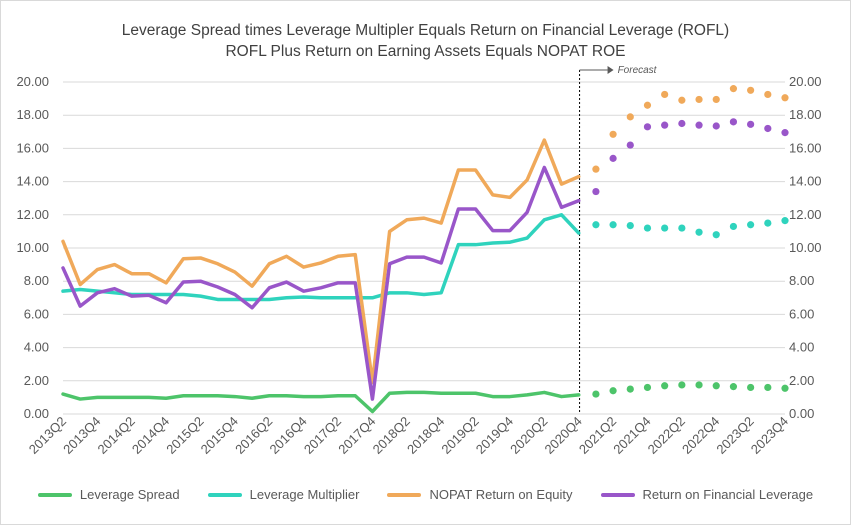 The height and width of the screenshot is (525, 851). I want to click on legend-swatch-rofl, so click(617, 494).